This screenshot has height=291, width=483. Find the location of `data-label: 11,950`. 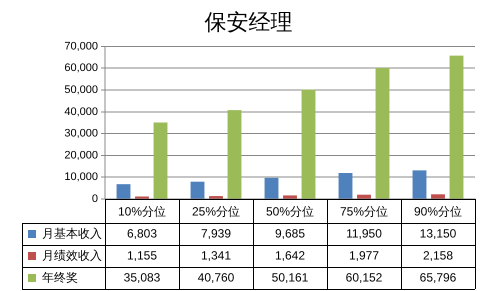

data-label: 11,950 is located at coordinates (364, 233).